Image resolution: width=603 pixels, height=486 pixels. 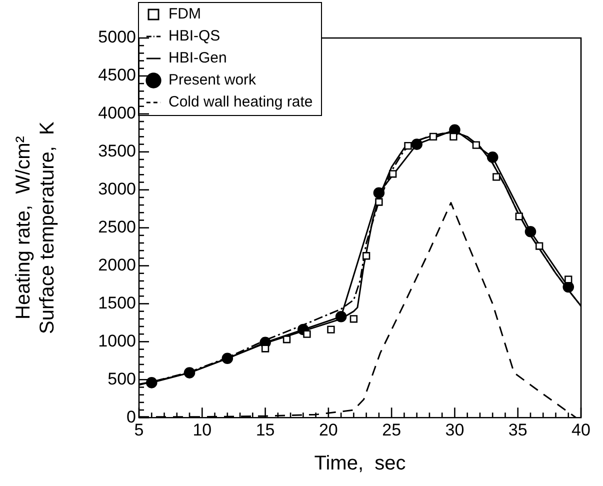 What do you see at coordinates (117, 151) in the screenshot?
I see `y-tick-label: 3500` at bounding box center [117, 151].